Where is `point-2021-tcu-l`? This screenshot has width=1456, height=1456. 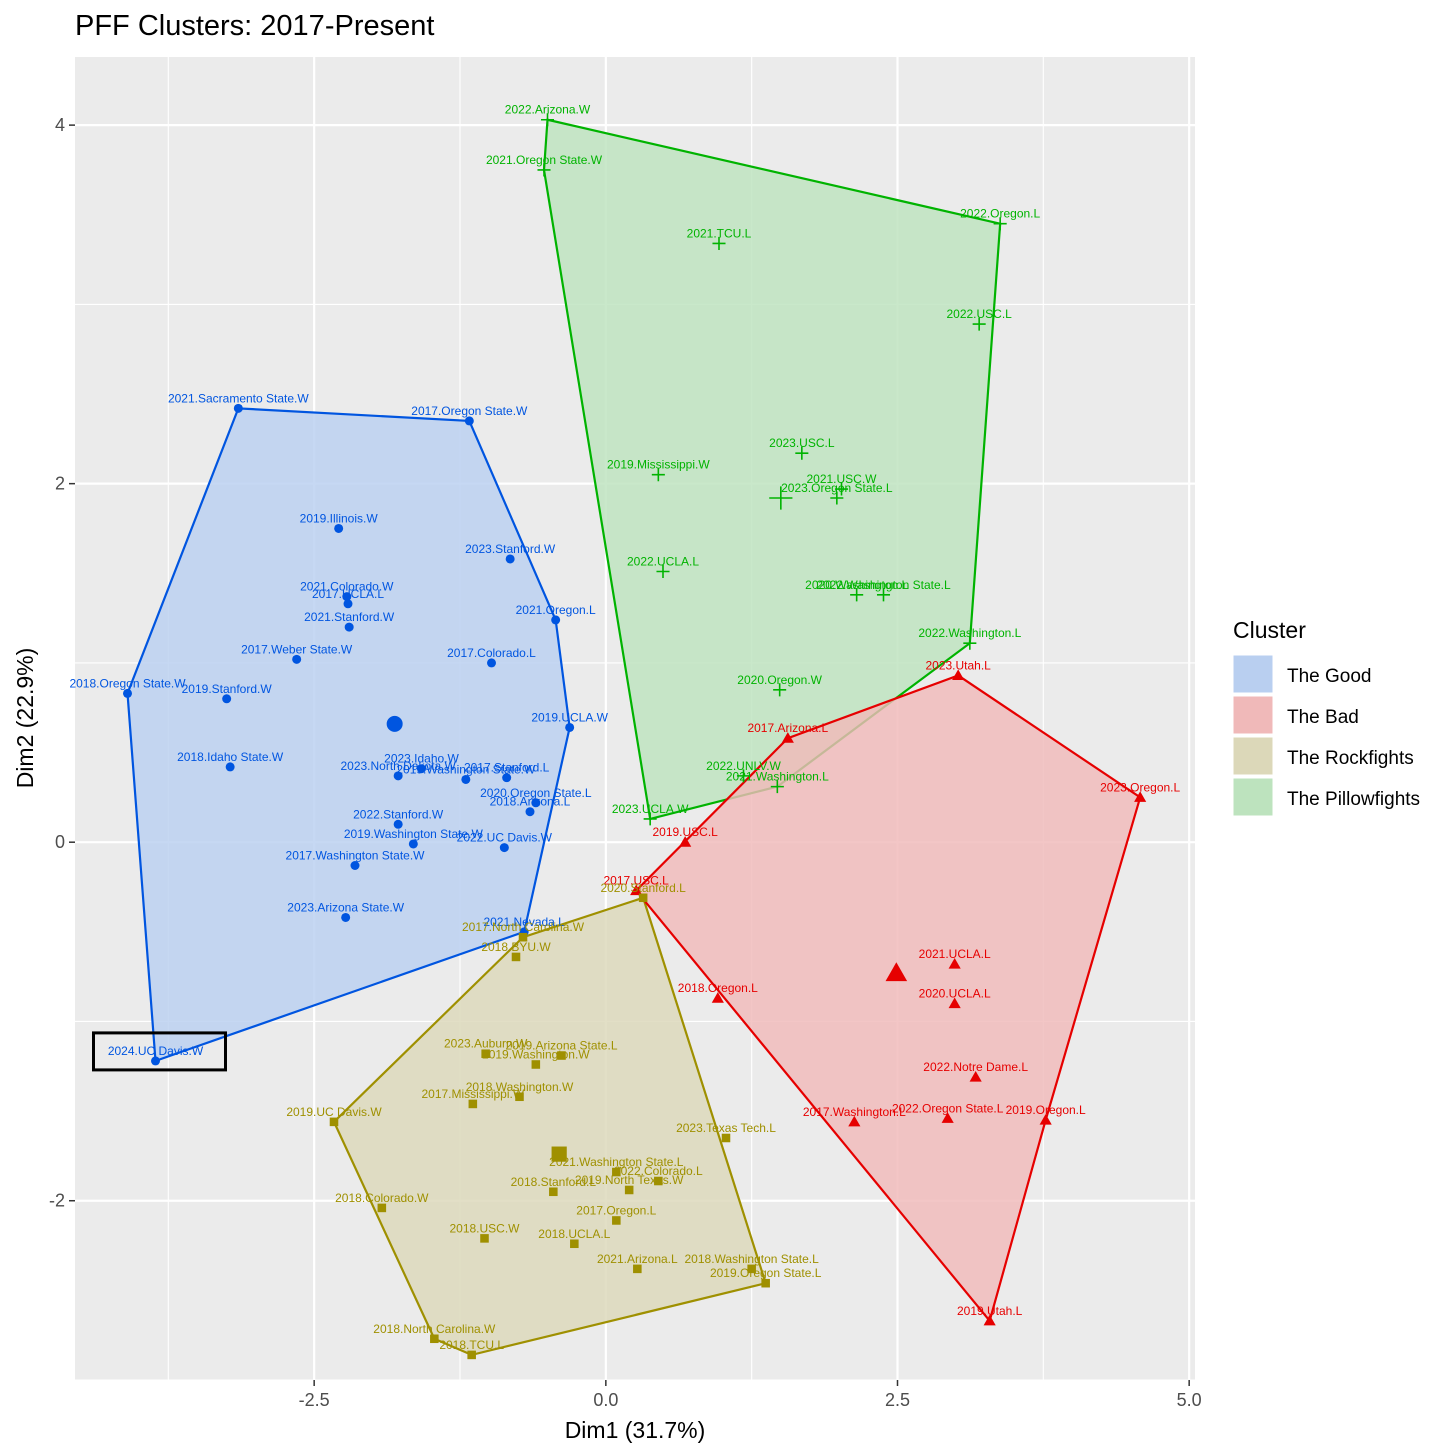 point-2021-tcu-l is located at coordinates (719, 243).